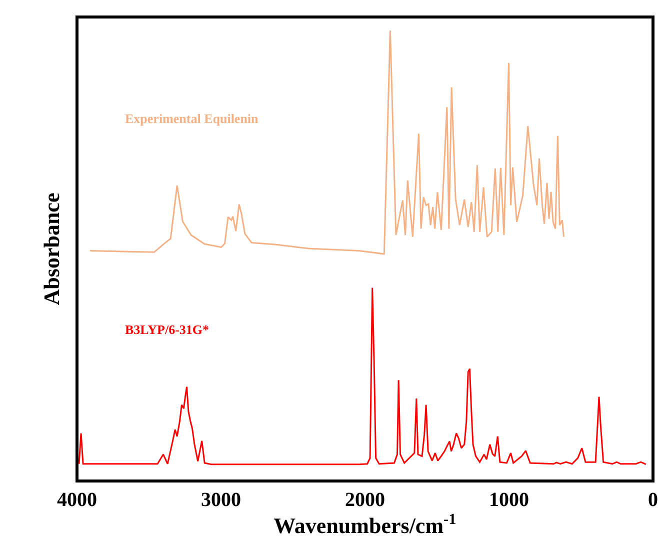 The image size is (658, 551). What do you see at coordinates (167, 329) in the screenshot?
I see `text: B3LYP/6-31G*` at bounding box center [167, 329].